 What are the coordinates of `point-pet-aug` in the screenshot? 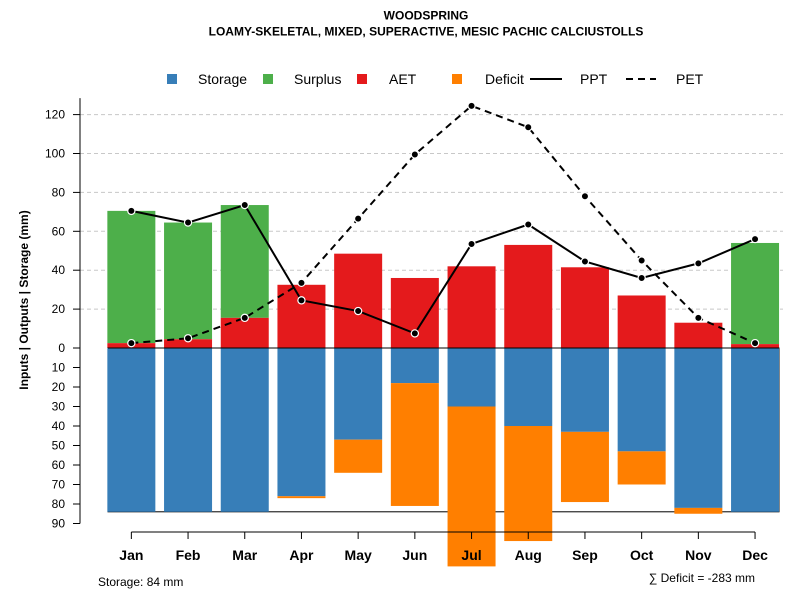 It's located at (528, 127).